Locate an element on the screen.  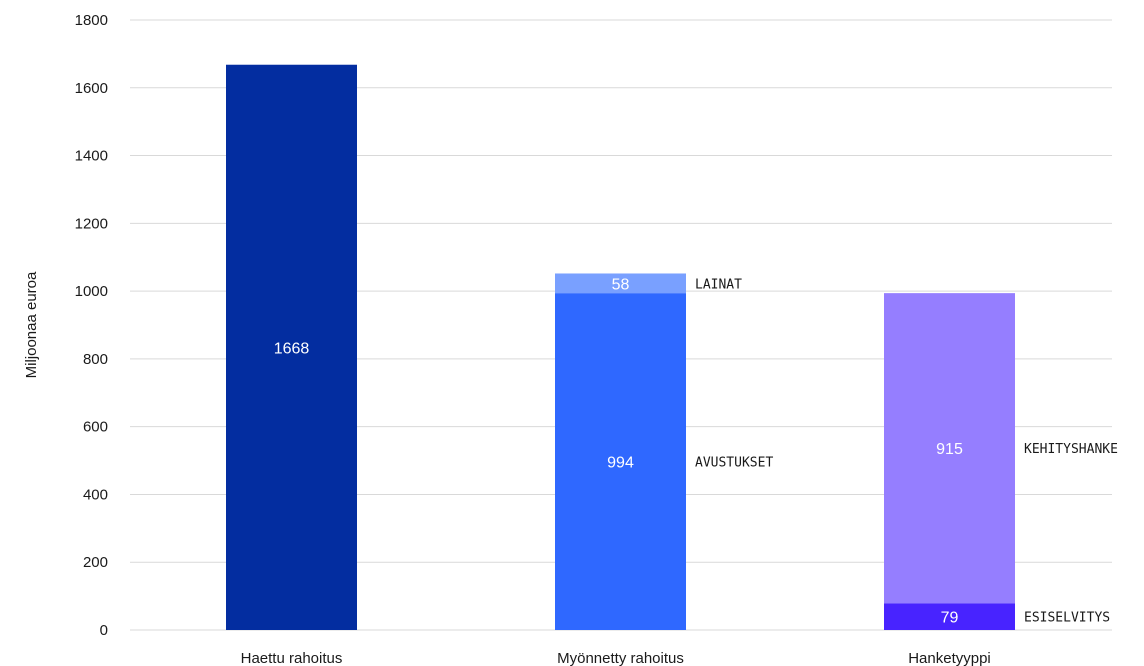
y-axis-title: Miljoonaa euroa is located at coordinates (31, 324).